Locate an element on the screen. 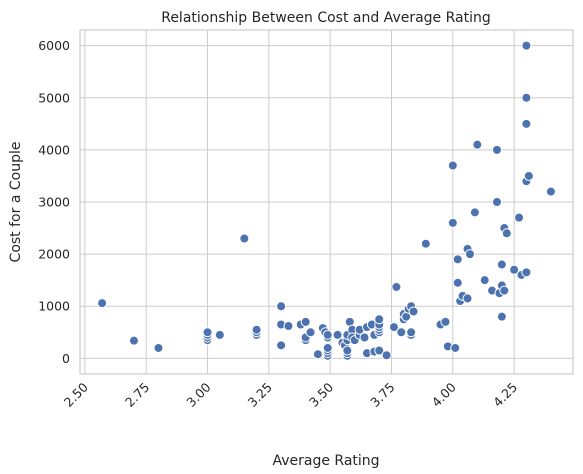 This screenshot has width=583, height=474. x-tick-label: 3.00 is located at coordinates (198, 394).